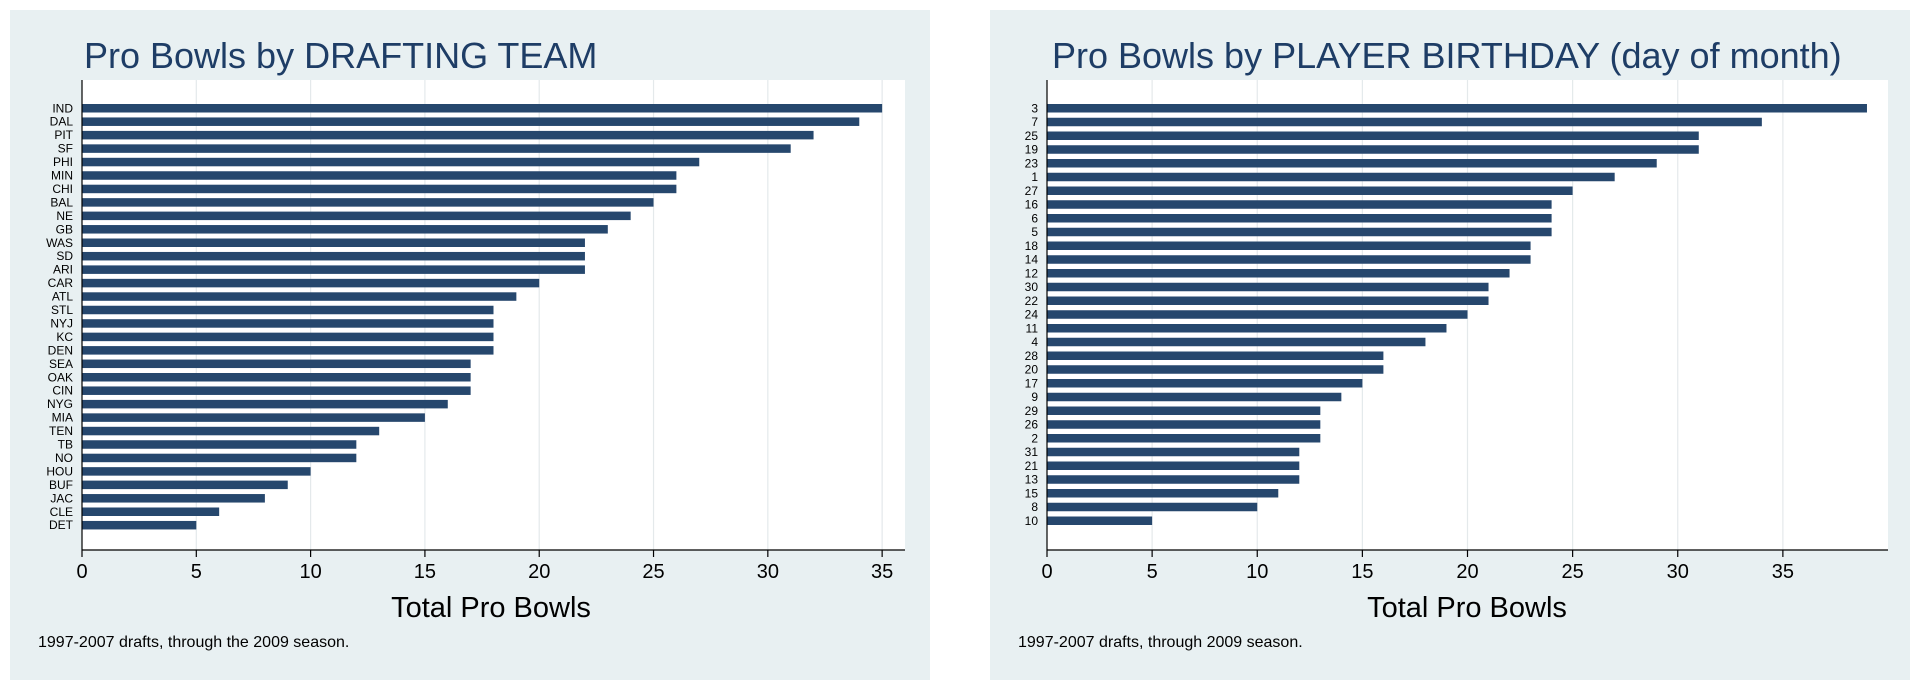 This screenshot has height=694, width=1920. I want to click on category-label: 2, so click(1034, 438).